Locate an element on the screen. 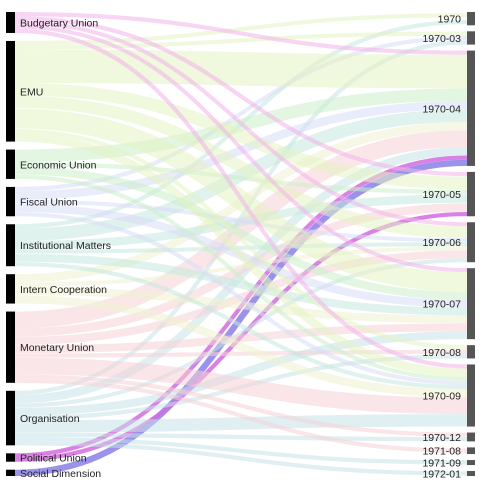 The image size is (486, 484). left-node-label-institutional-matters: Institutional Matters is located at coordinates (65, 246).